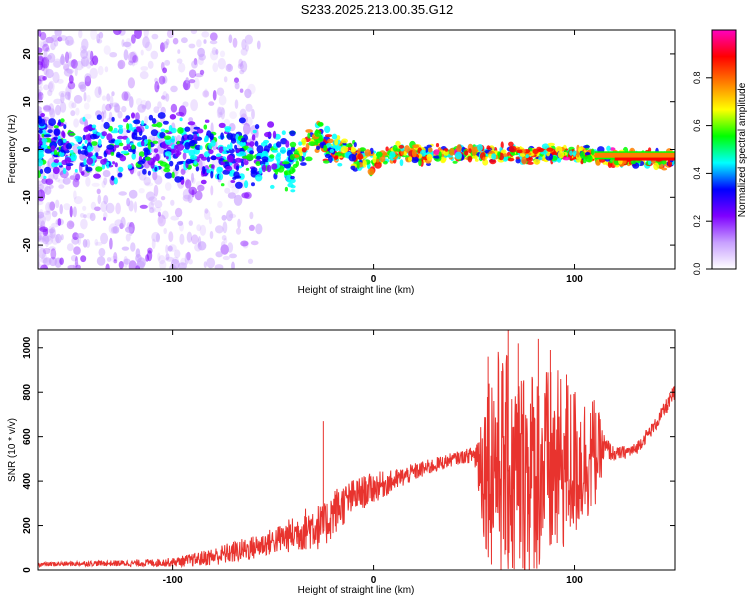 This screenshot has height=600, width=750. Describe the element at coordinates (724, 149) in the screenshot. I see `colorbar-frame` at that location.